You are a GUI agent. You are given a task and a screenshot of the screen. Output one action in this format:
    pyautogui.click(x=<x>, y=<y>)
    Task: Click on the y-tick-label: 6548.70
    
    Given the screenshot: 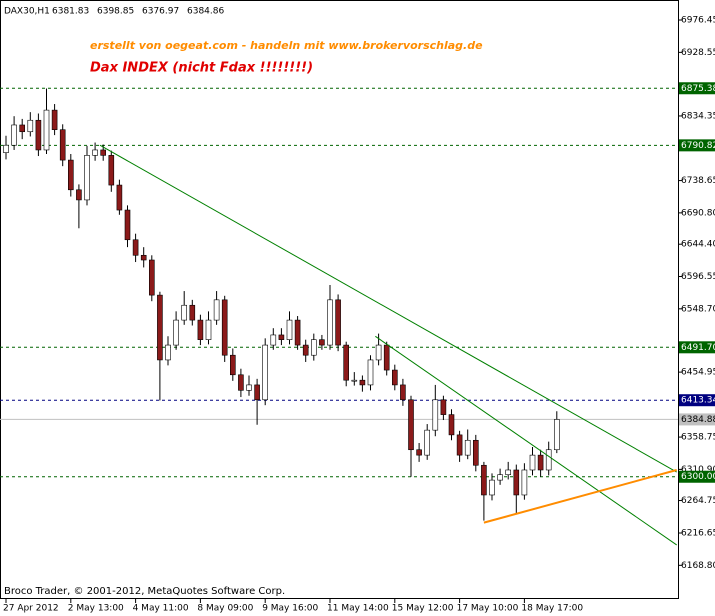 What is the action you would take?
    pyautogui.click(x=698, y=309)
    